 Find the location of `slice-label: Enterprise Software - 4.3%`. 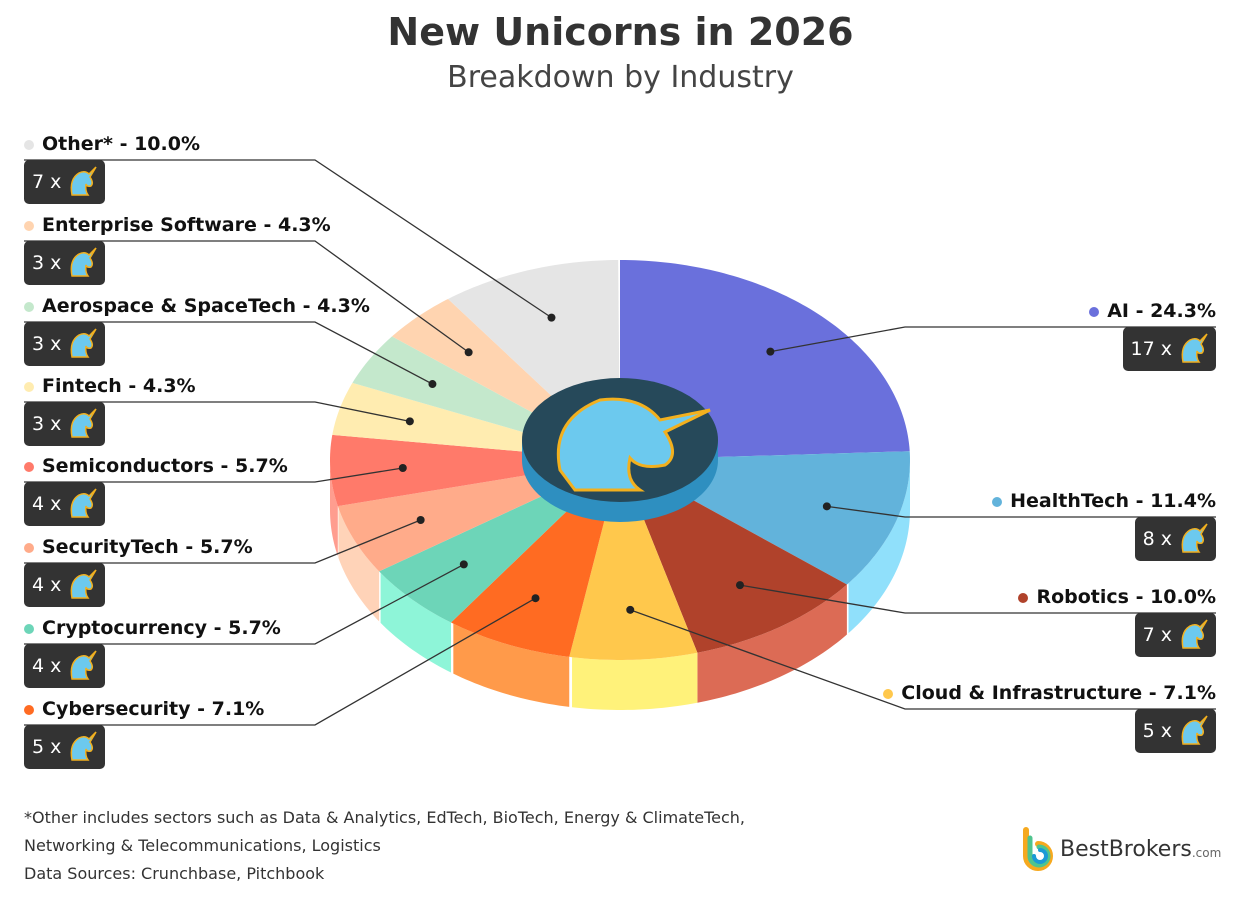

slice-label: Enterprise Software - 4.3% is located at coordinates (177, 225).